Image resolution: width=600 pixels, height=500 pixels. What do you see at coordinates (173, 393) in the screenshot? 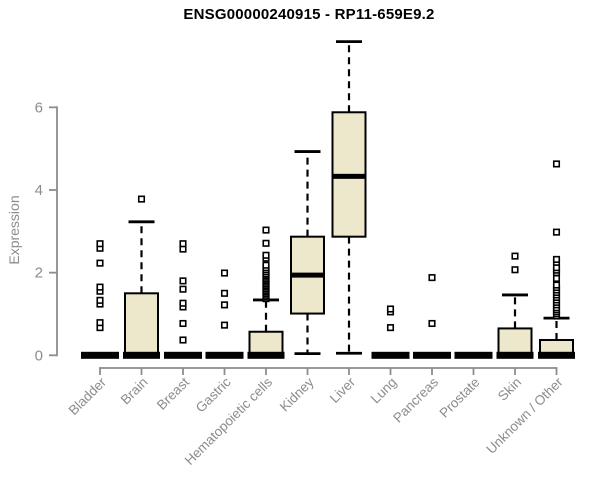
I see `x-category-label-breast: Breast` at bounding box center [173, 393].